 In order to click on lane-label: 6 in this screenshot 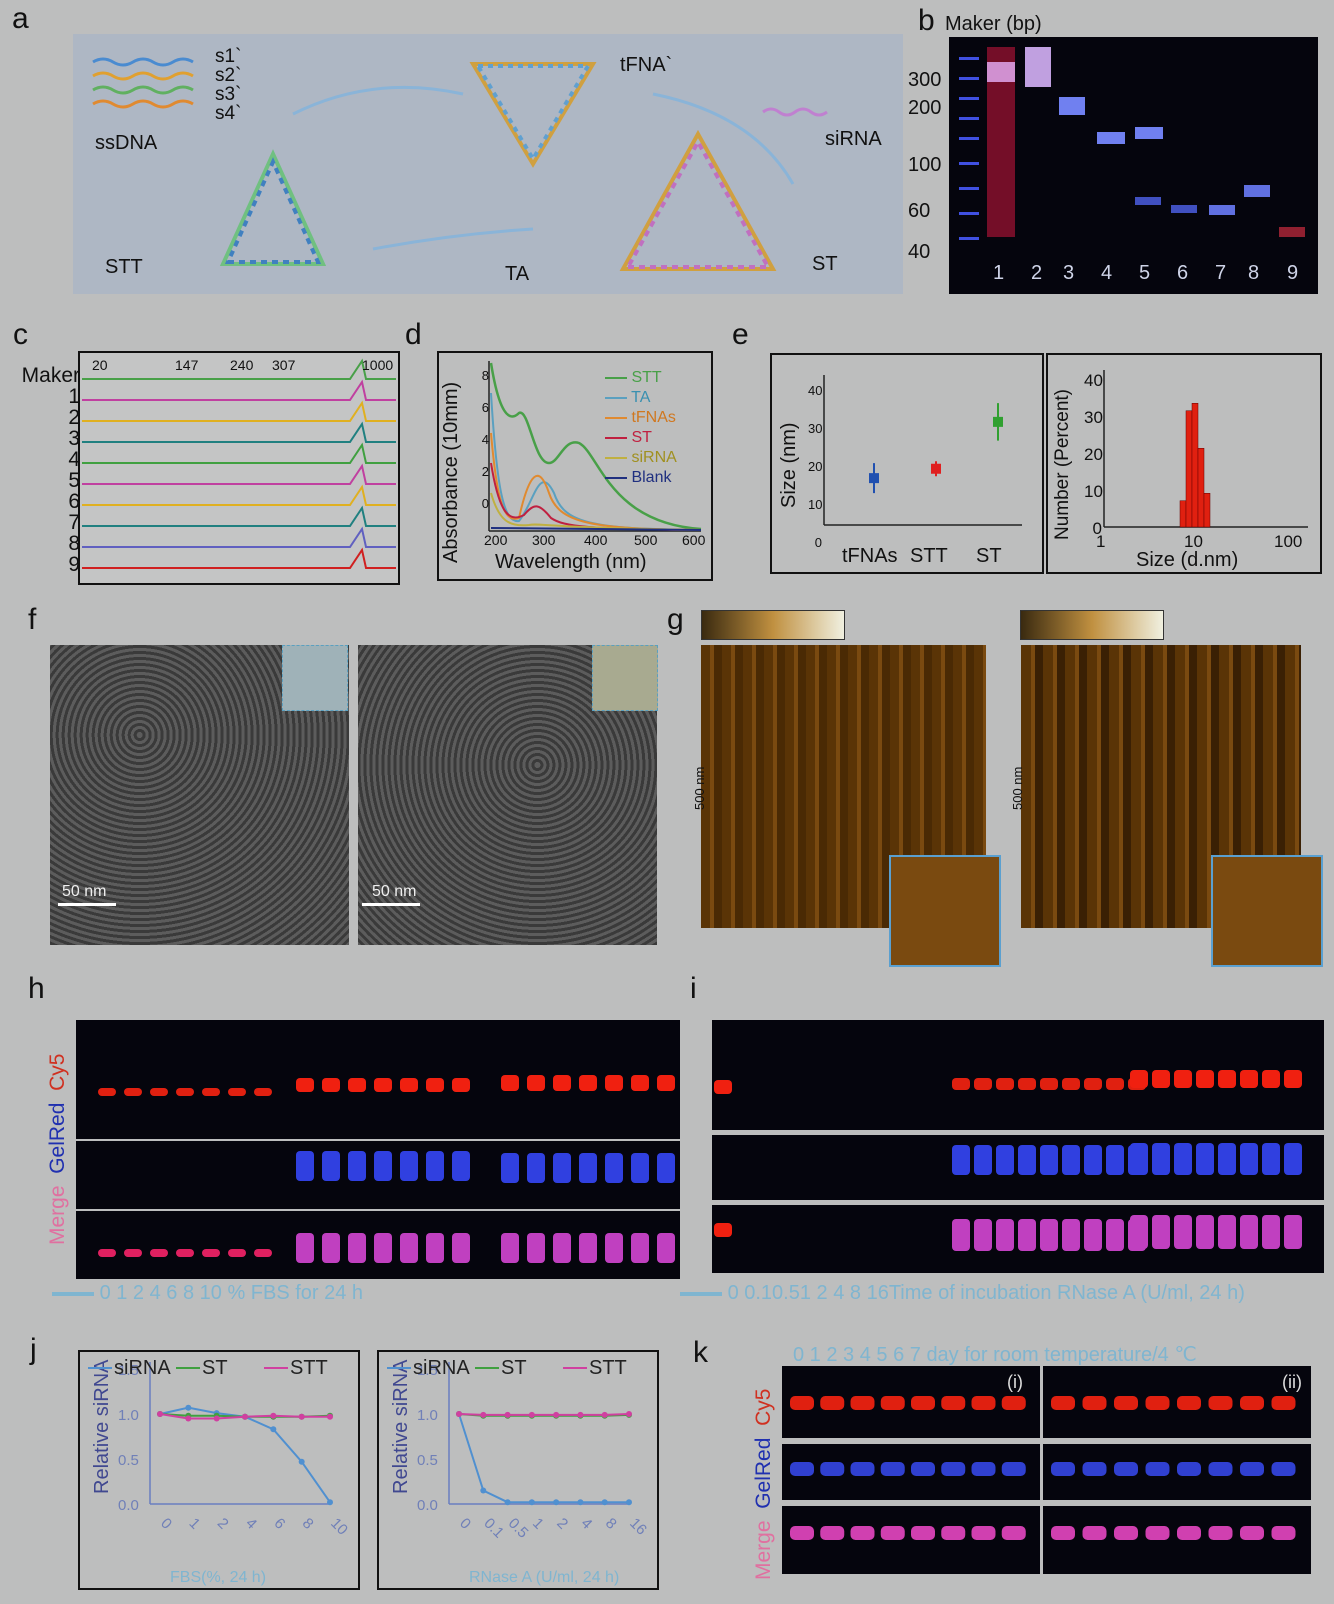, I will do `click(1183, 273)`.